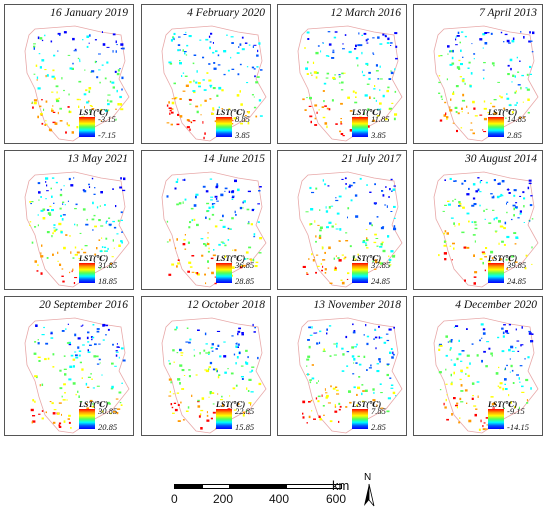 The width and height of the screenshot is (550, 515). Describe the element at coordinates (370, 491) in the screenshot. I see `north-arrow: N` at that location.